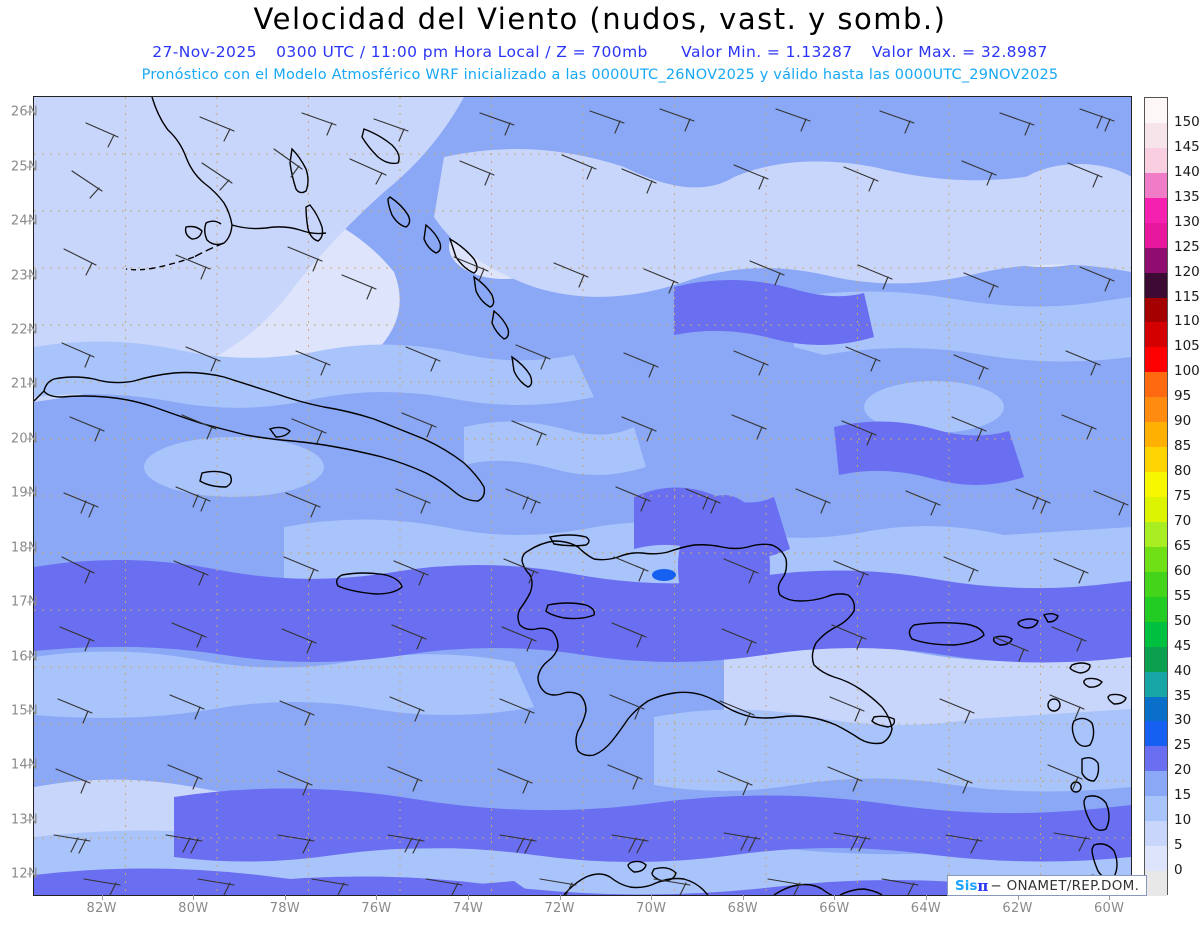 This screenshot has width=1200, height=927. I want to click on colorbar-tick-label: 20, so click(1183, 770).